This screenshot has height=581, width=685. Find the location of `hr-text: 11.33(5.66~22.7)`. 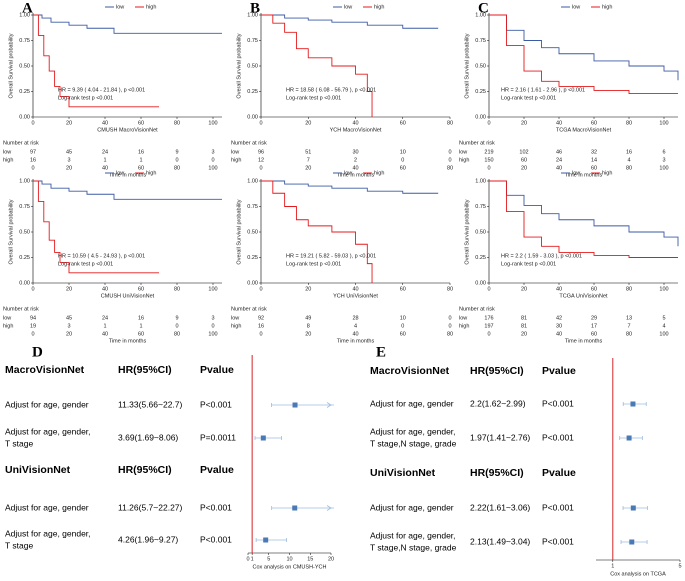

hr-text: 11.33(5.66~22.7) is located at coordinates (150, 404).